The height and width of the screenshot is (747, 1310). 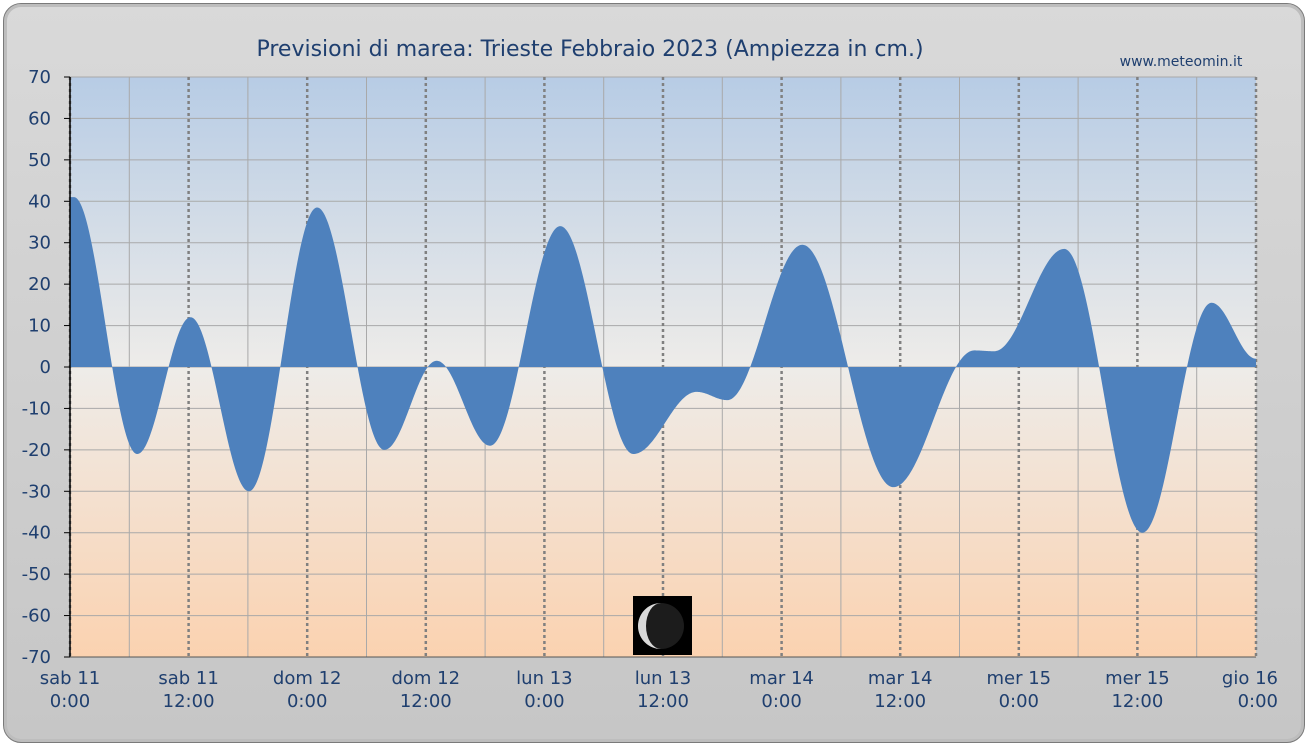 I want to click on y-axis-ticks: -70 -60 -50 -40 -30 -20 -10 0 10 20 30 40 50 60 70, so click(x=46, y=367).